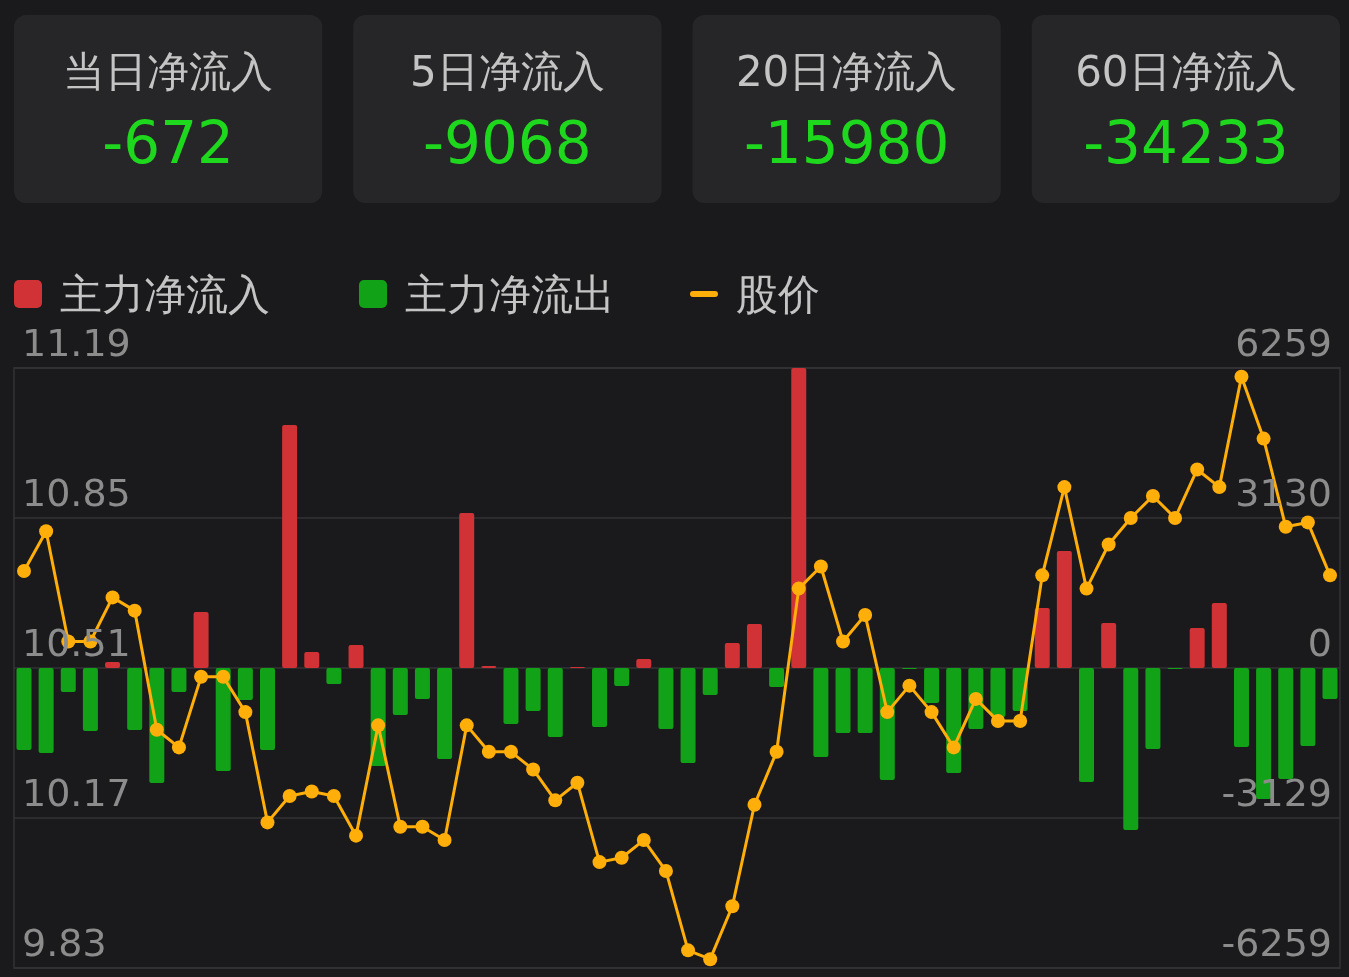  What do you see at coordinates (64, 943) in the screenshot?
I see `y-tick-label: 9.83` at bounding box center [64, 943].